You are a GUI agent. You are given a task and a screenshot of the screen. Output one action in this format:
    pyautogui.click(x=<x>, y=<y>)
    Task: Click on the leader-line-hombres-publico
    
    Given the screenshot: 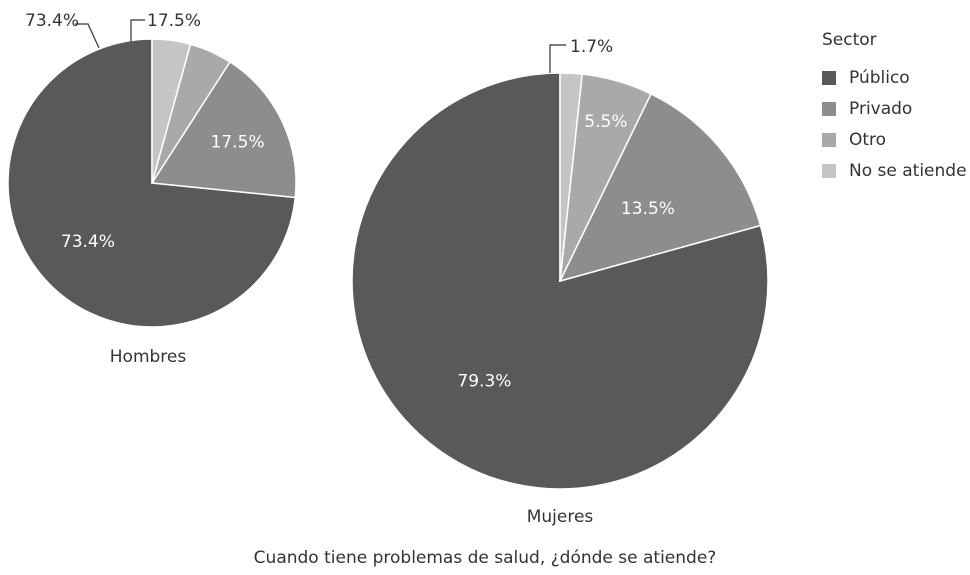 What is the action you would take?
    pyautogui.click(x=87, y=36)
    